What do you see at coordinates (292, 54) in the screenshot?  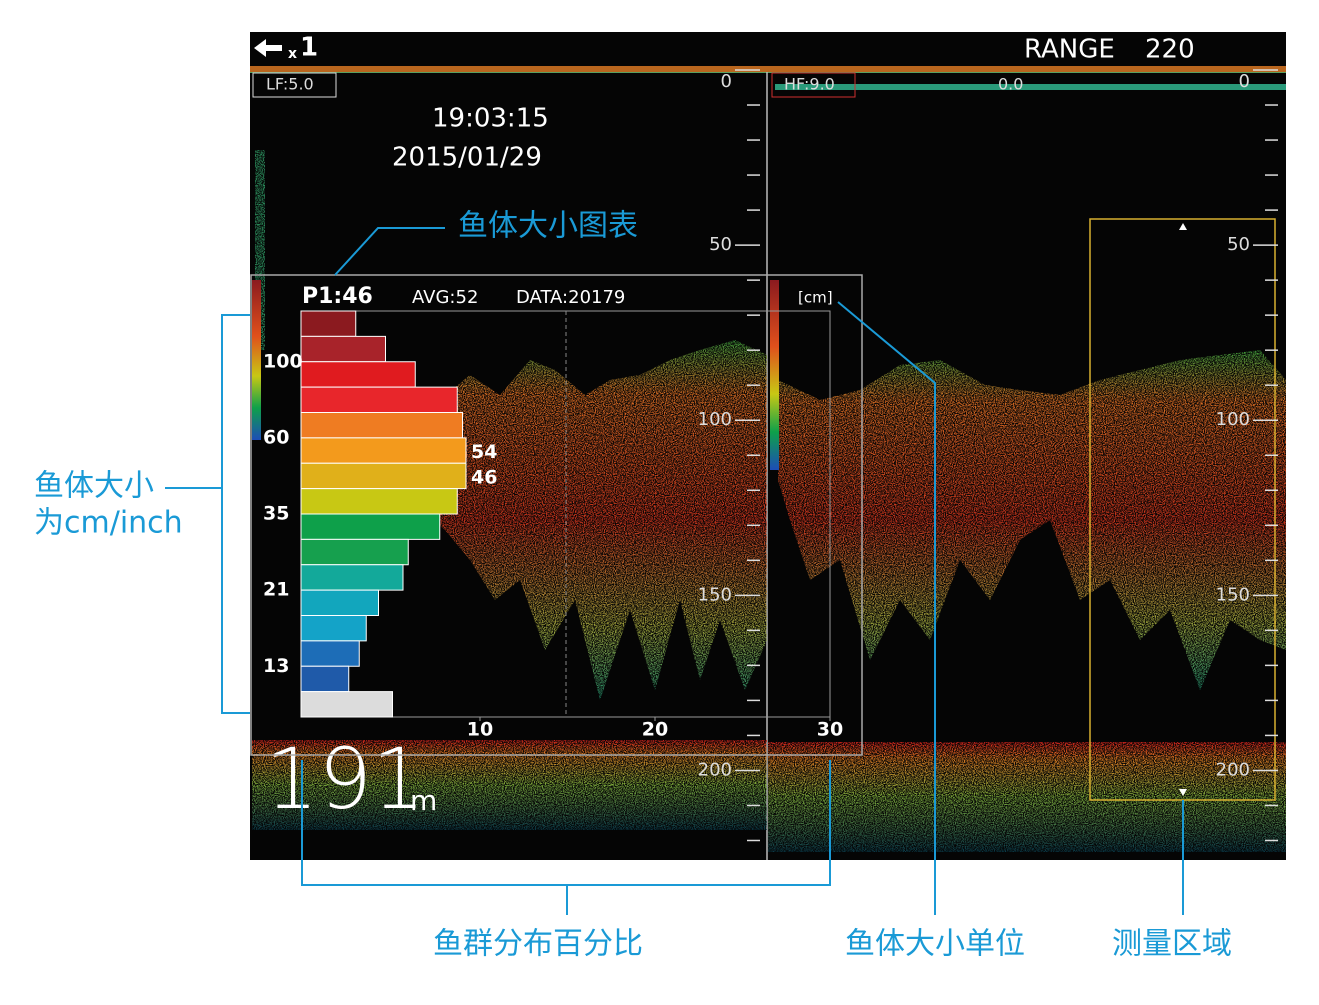 I see `zoom-prefix: x` at bounding box center [292, 54].